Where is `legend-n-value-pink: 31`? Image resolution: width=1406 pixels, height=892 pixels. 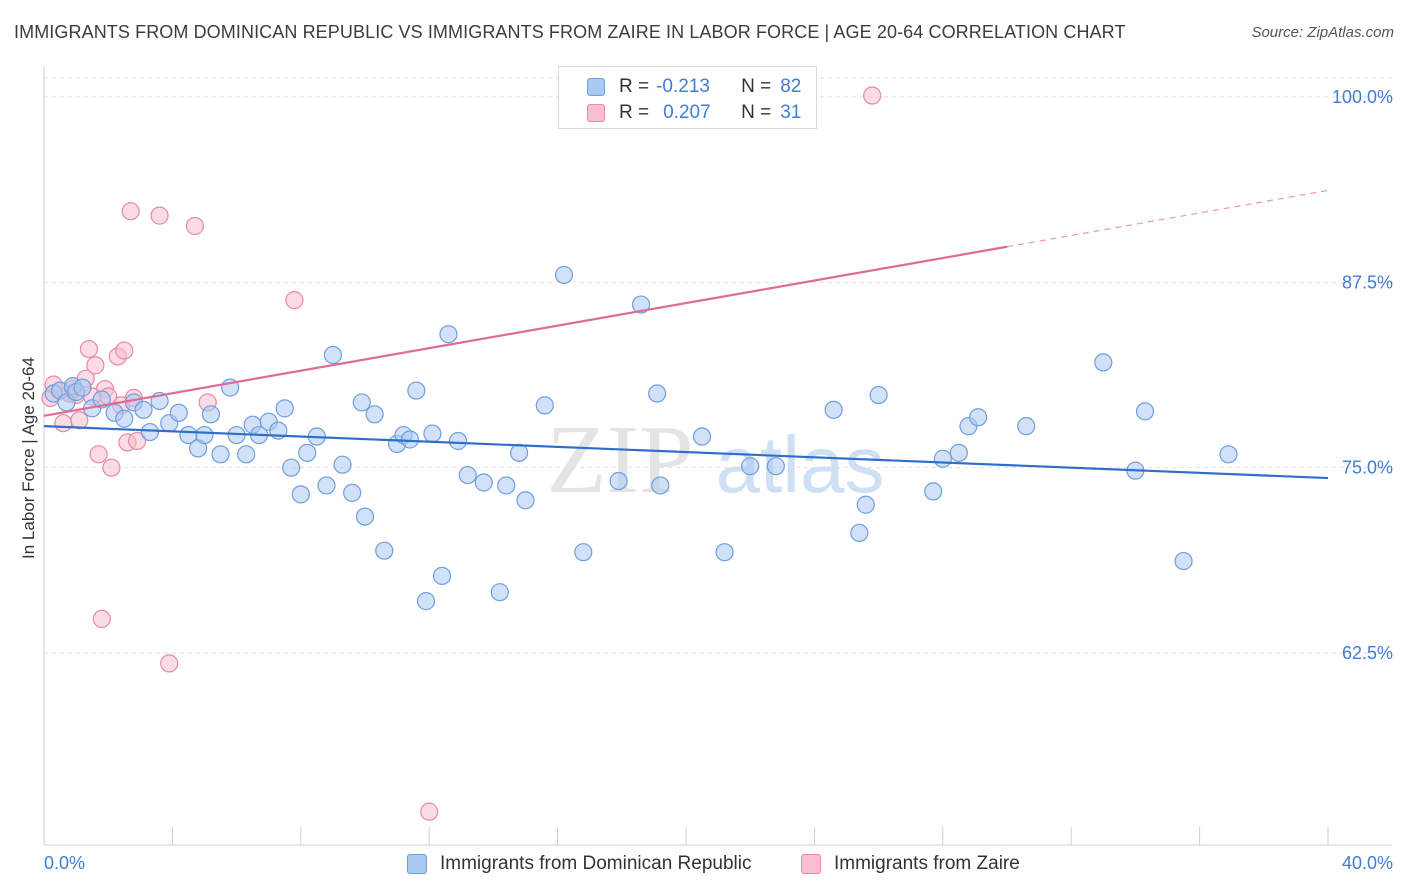 legend-n-value-pink: 31 is located at coordinates (791, 112).